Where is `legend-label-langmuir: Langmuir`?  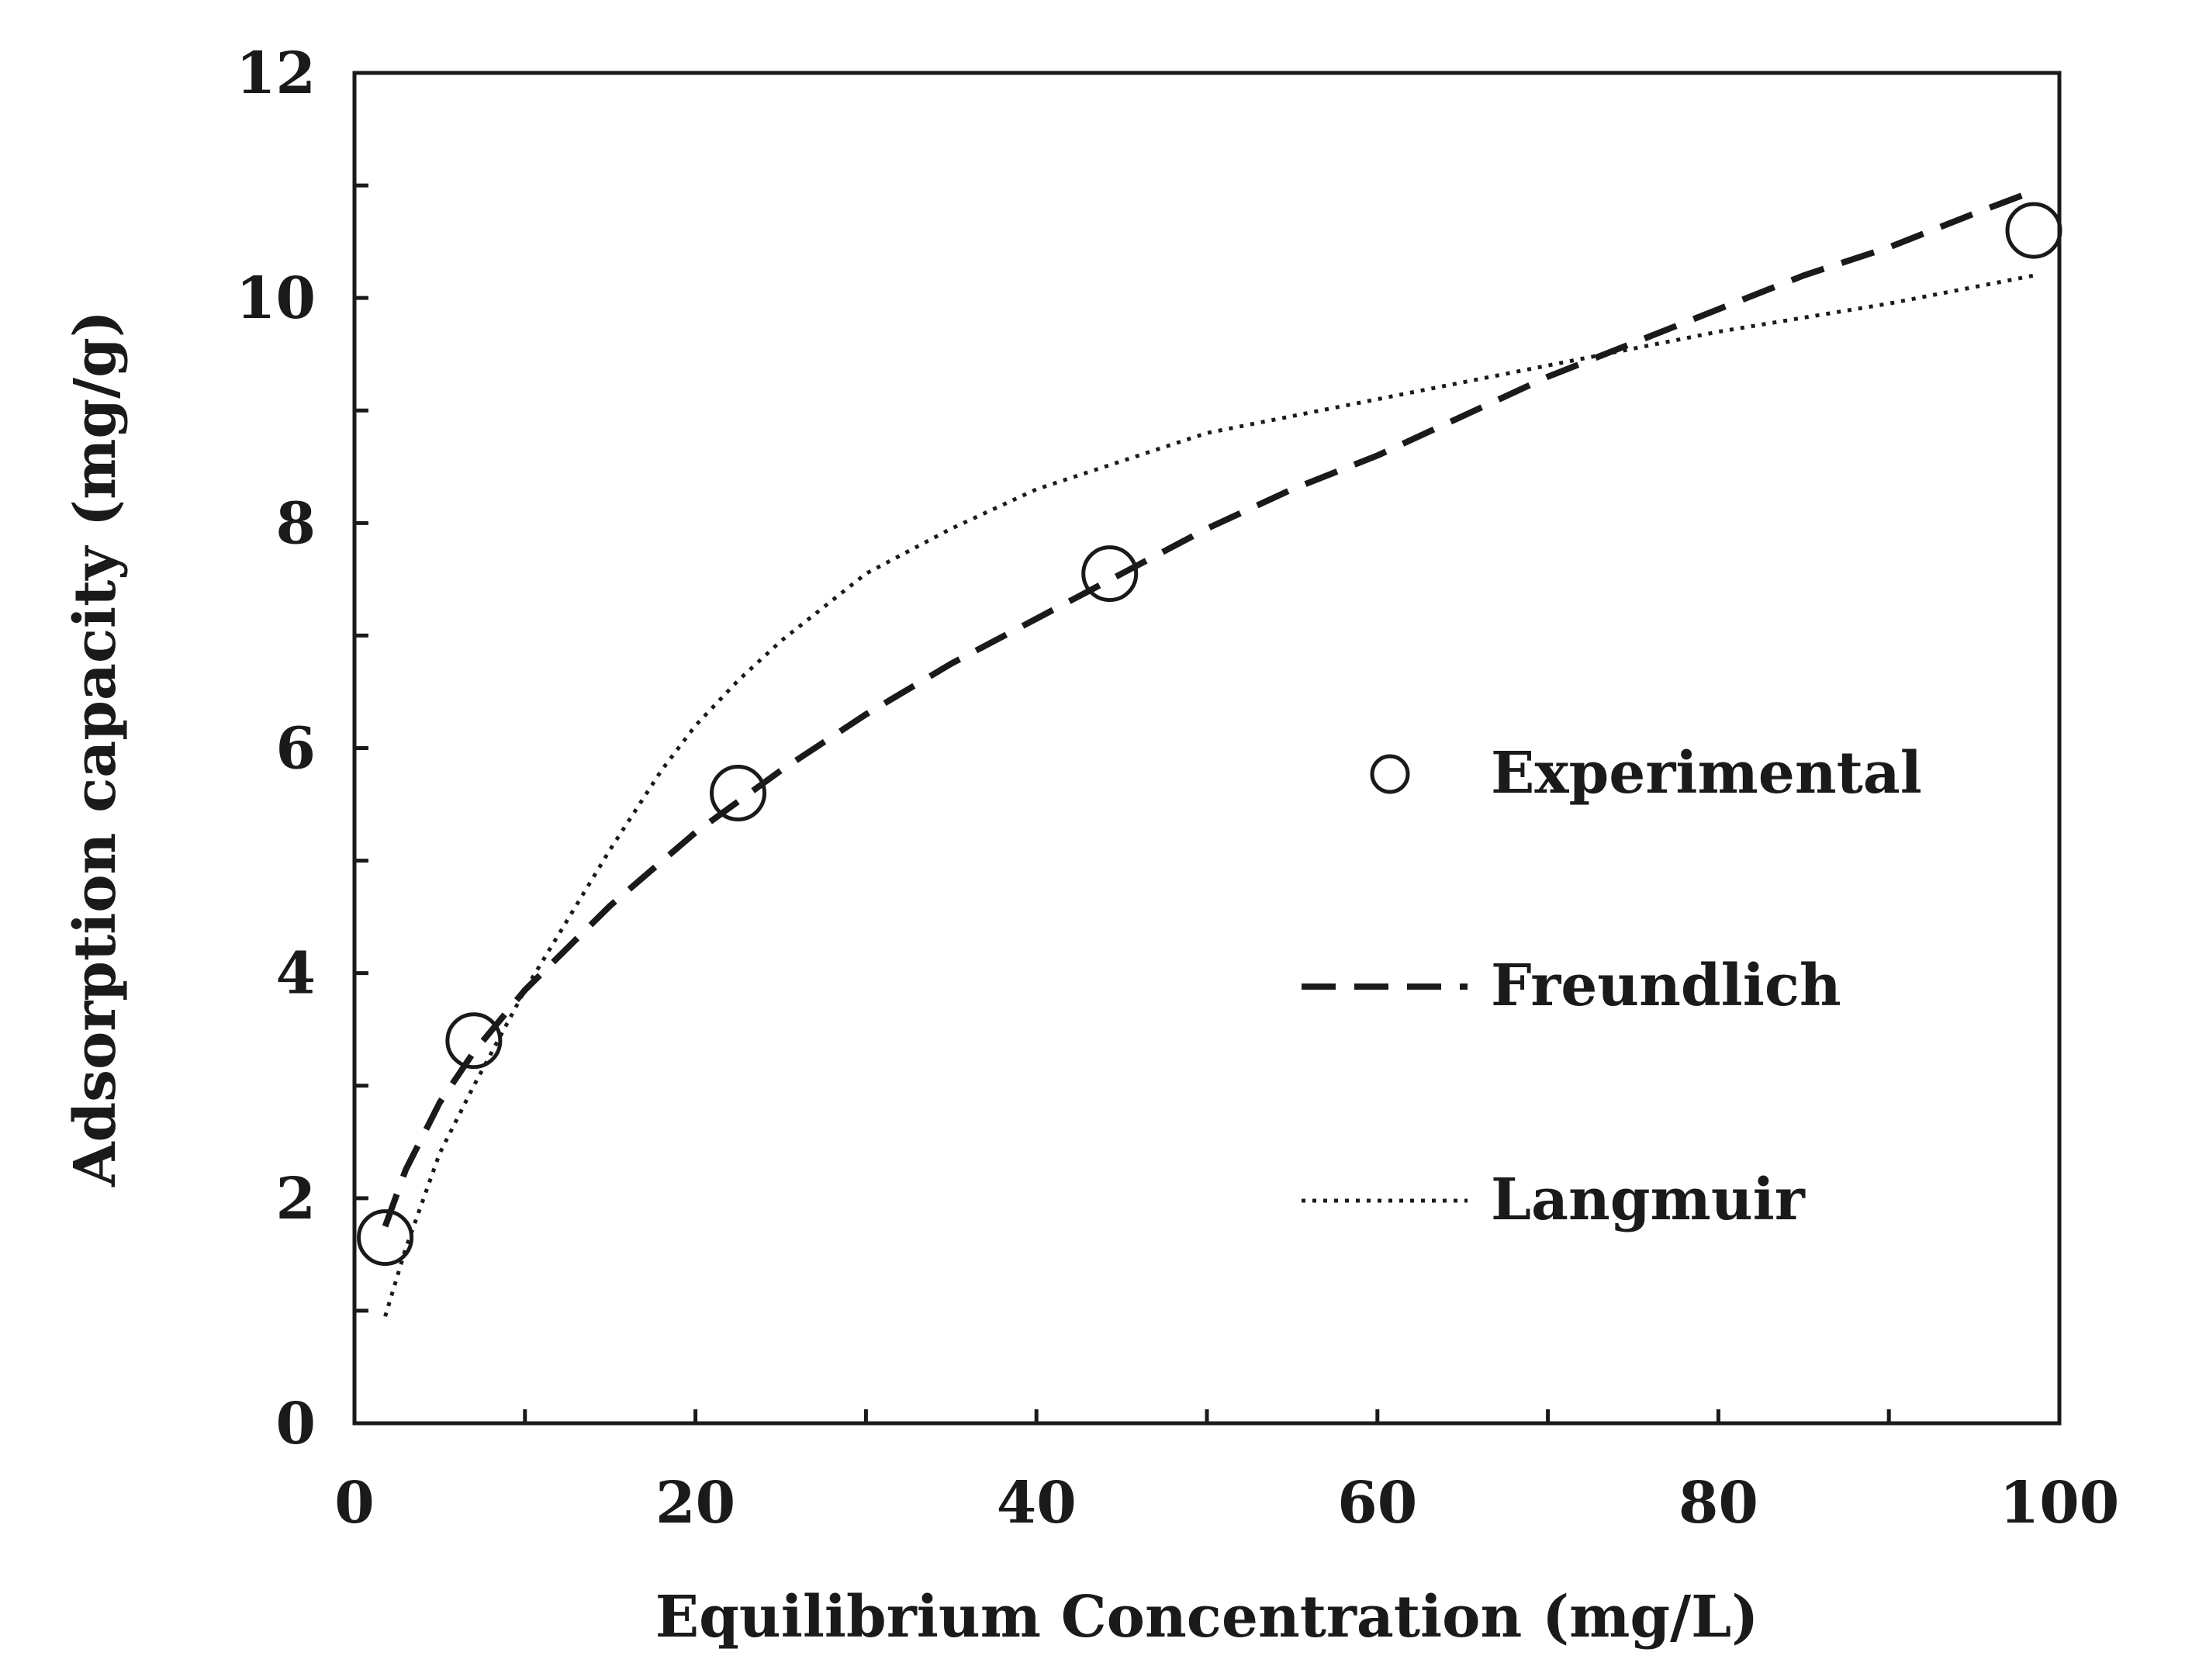 legend-label-langmuir: Langmuir is located at coordinates (1648, 1200).